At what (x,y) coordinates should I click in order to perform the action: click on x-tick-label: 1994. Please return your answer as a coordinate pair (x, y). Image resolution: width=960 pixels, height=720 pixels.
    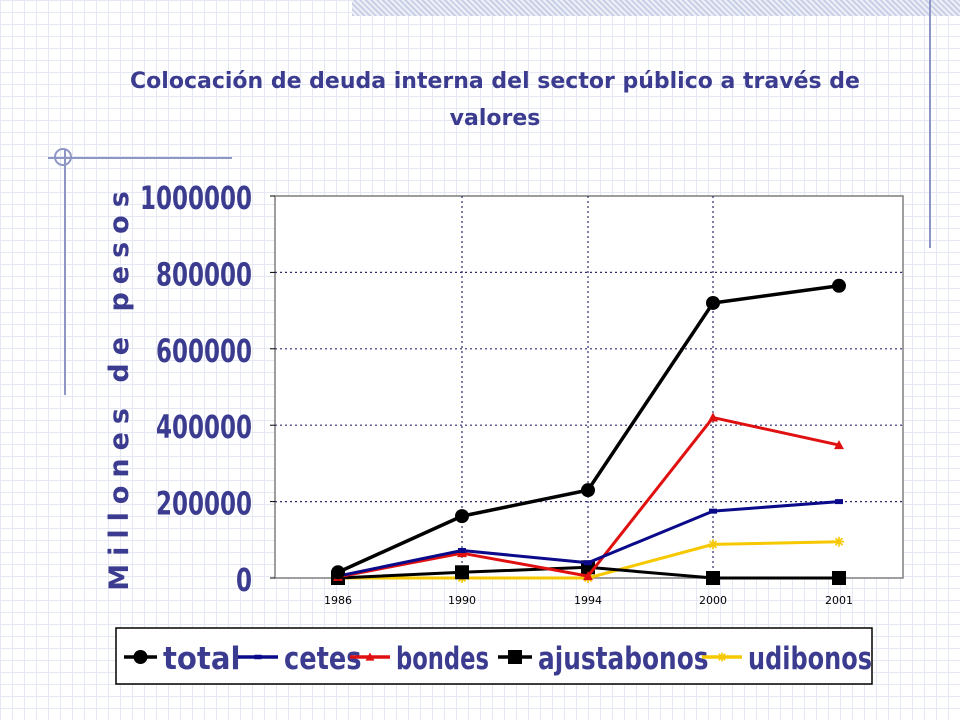
    Looking at the image, I should click on (588, 600).